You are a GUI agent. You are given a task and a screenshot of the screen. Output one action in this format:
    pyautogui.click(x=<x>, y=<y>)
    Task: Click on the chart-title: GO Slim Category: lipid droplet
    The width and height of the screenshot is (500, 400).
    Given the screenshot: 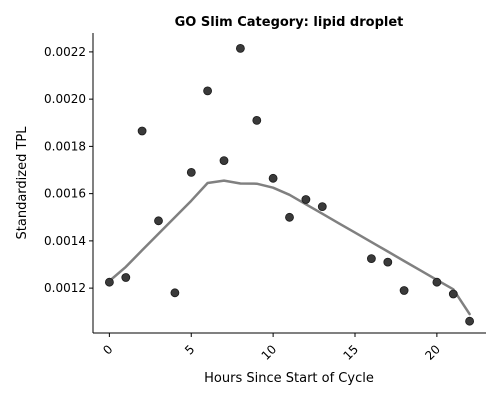 What is the action you would take?
    pyautogui.click(x=289, y=22)
    